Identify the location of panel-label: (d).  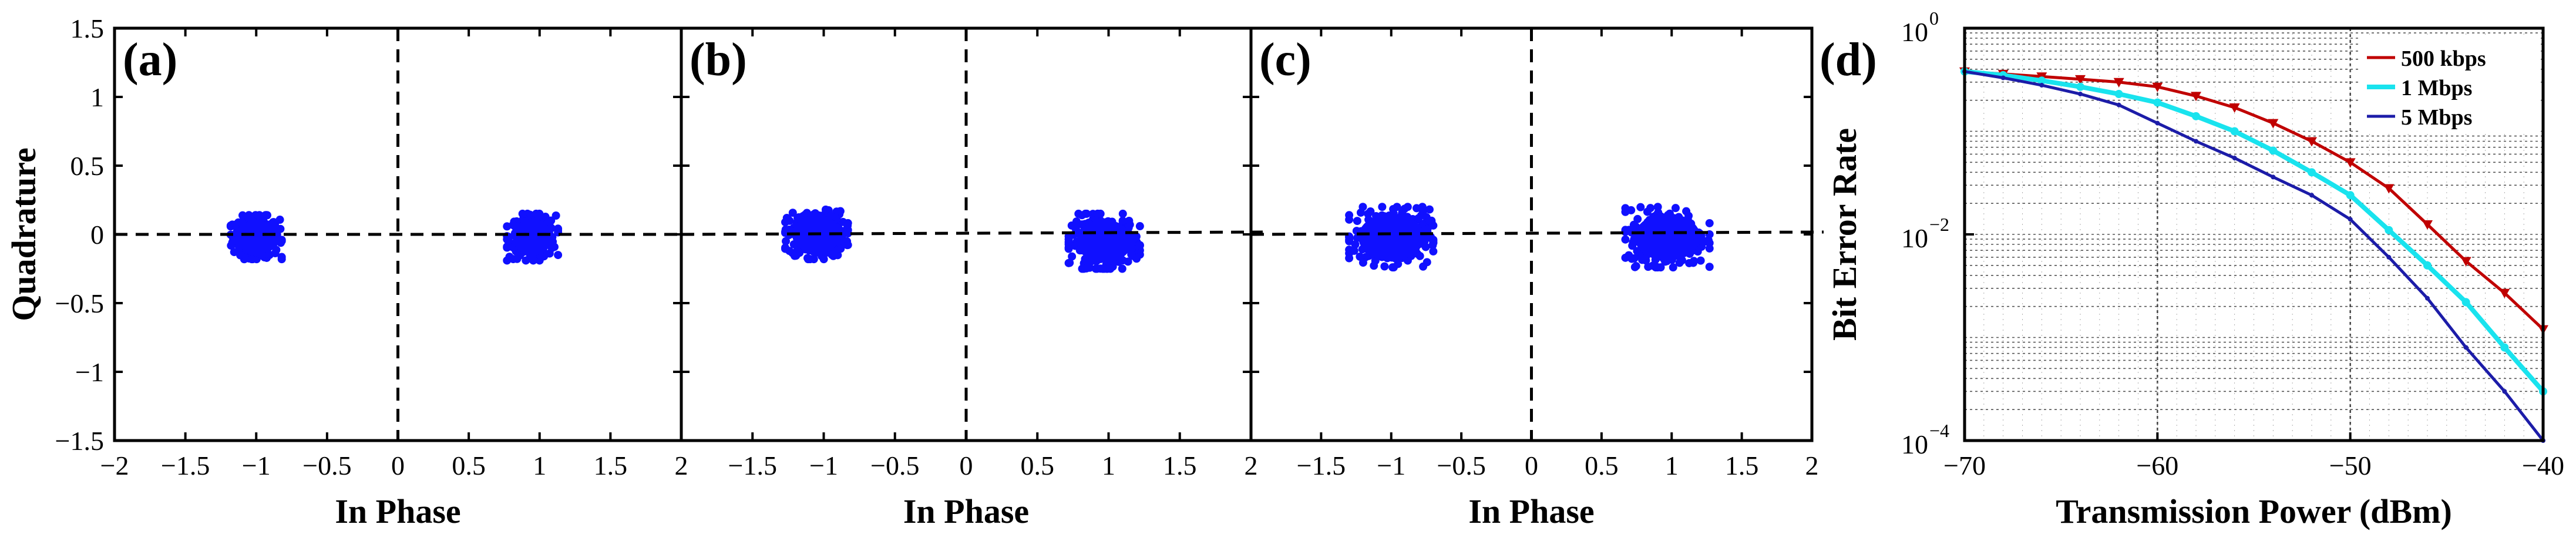
(1849, 60).